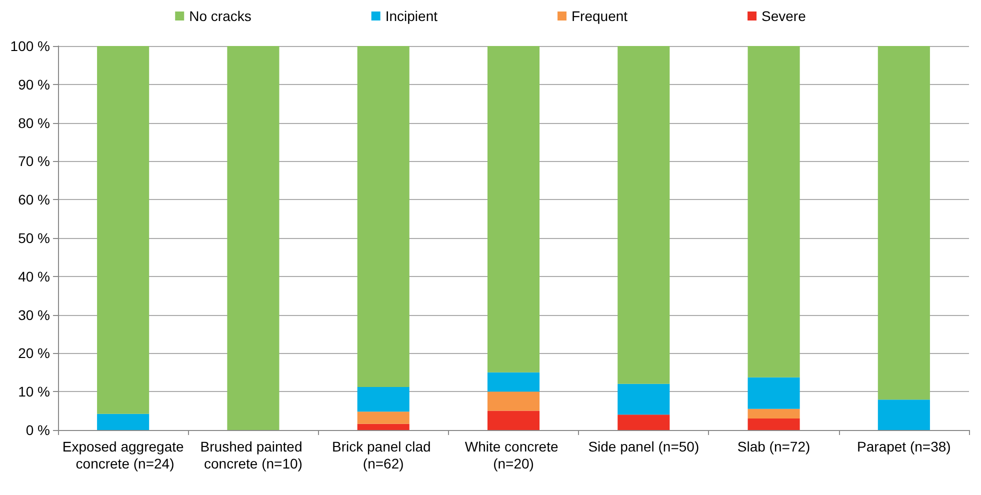  I want to click on legend-label: Frequent, so click(599, 16).